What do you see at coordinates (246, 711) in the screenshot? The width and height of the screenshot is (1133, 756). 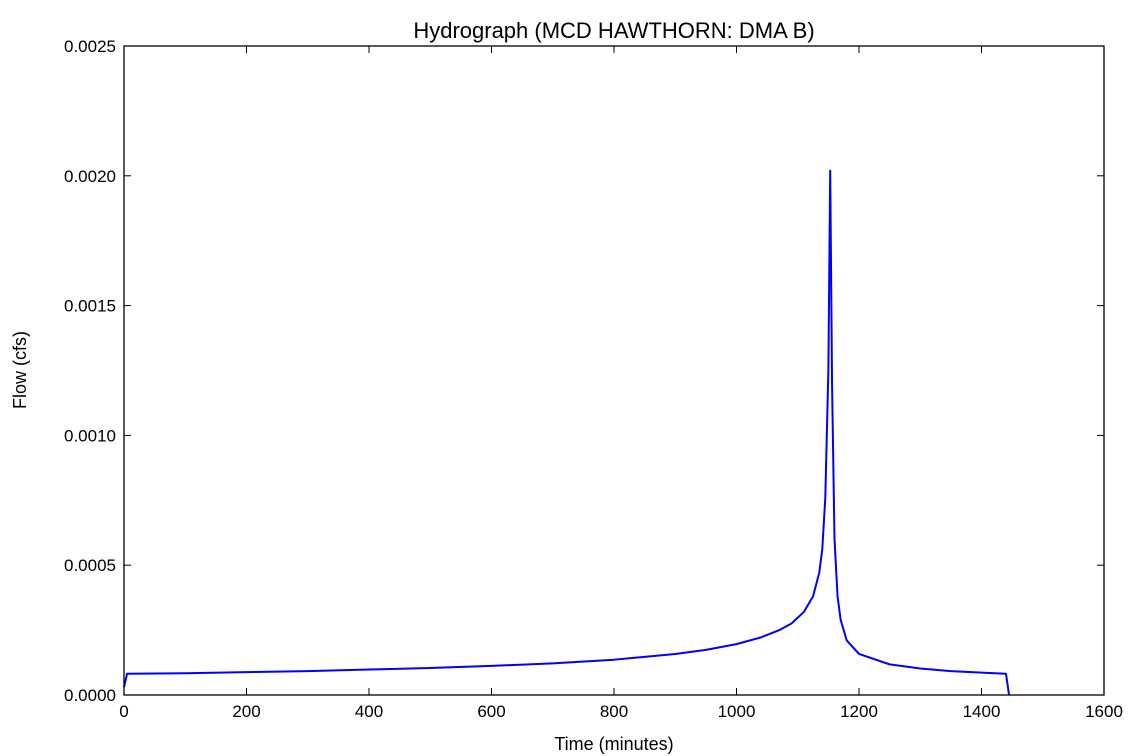 I see `x-tick-label-1: 200` at bounding box center [246, 711].